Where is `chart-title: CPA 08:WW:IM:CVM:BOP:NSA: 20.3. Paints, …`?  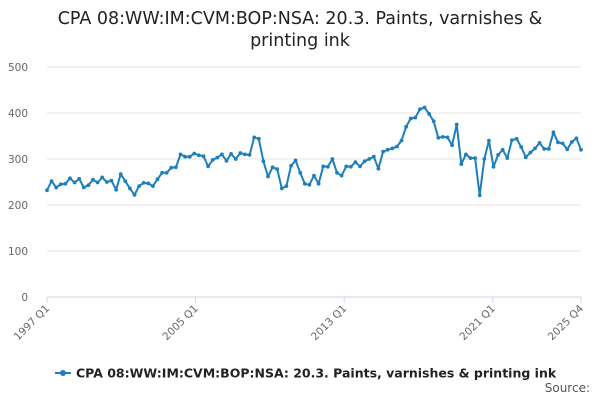 chart-title: CPA 08:WW:IM:CVM:BOP:NSA: 20.3. Paints, … is located at coordinates (300, 30).